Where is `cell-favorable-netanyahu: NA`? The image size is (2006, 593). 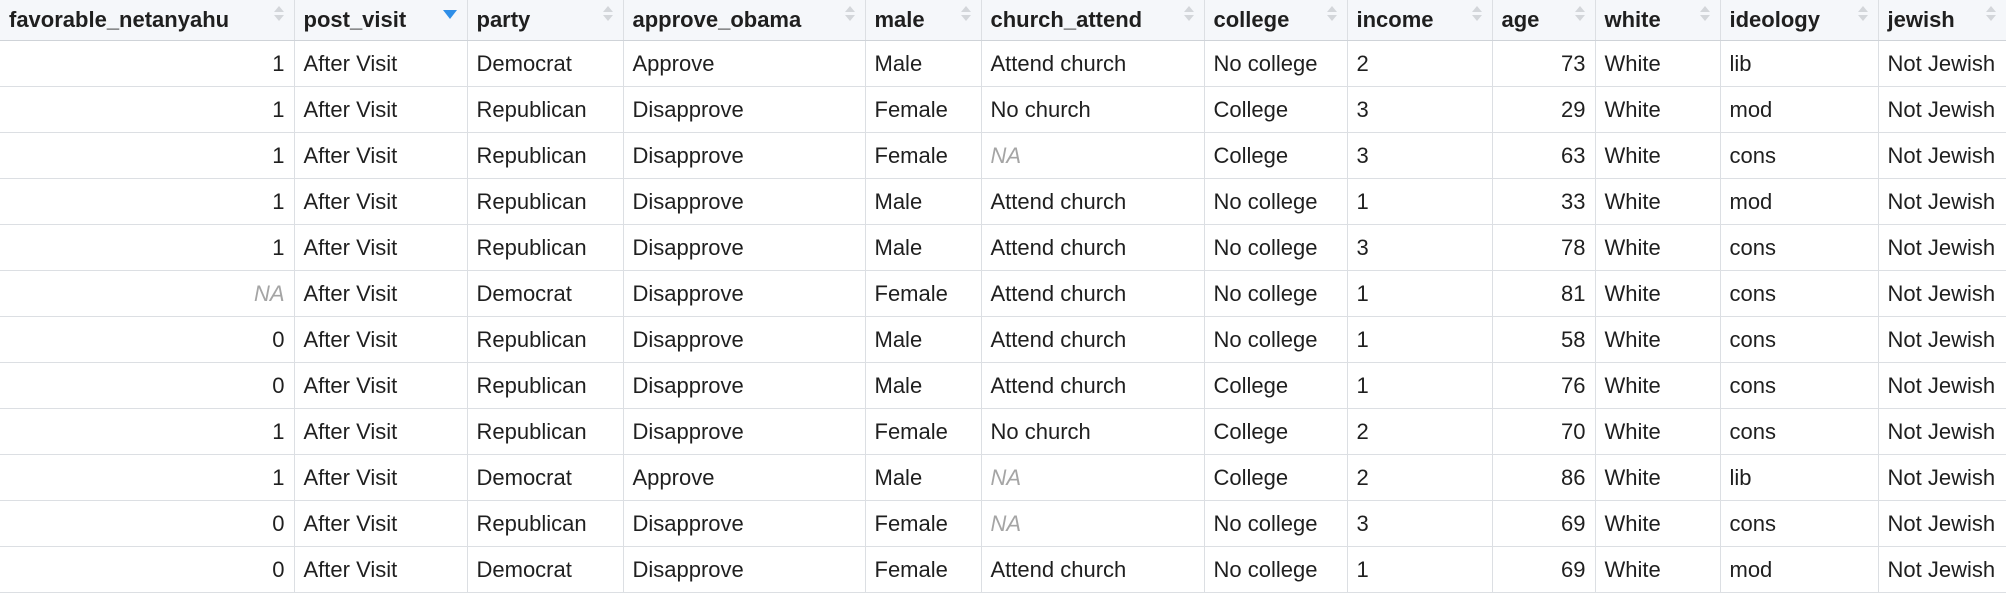
cell-favorable-netanyahu: NA is located at coordinates (147, 293).